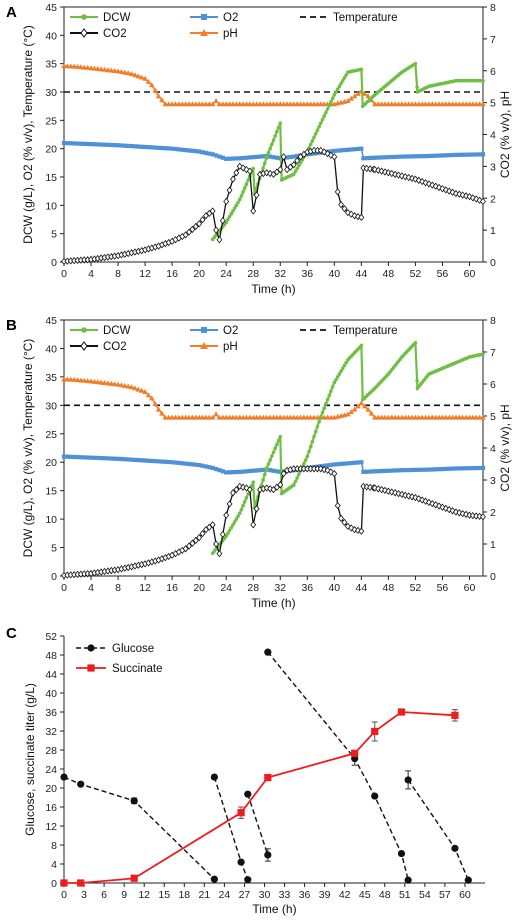 Image resolution: width=523 pixels, height=924 pixels. Describe the element at coordinates (425, 895) in the screenshot. I see `x-tick-label: 54` at that location.